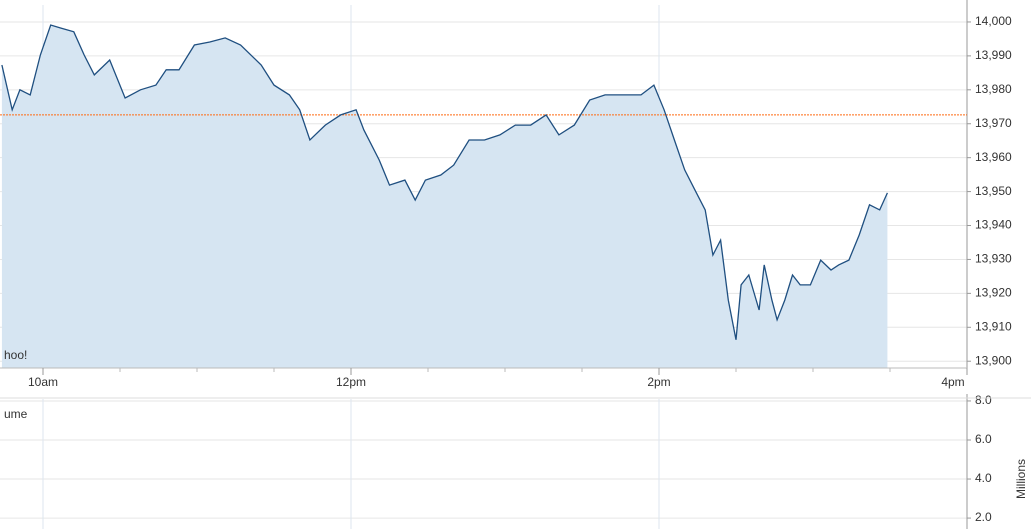 This screenshot has width=1031, height=529. What do you see at coordinates (952, 382) in the screenshot?
I see `x-tick-label: 4pm` at bounding box center [952, 382].